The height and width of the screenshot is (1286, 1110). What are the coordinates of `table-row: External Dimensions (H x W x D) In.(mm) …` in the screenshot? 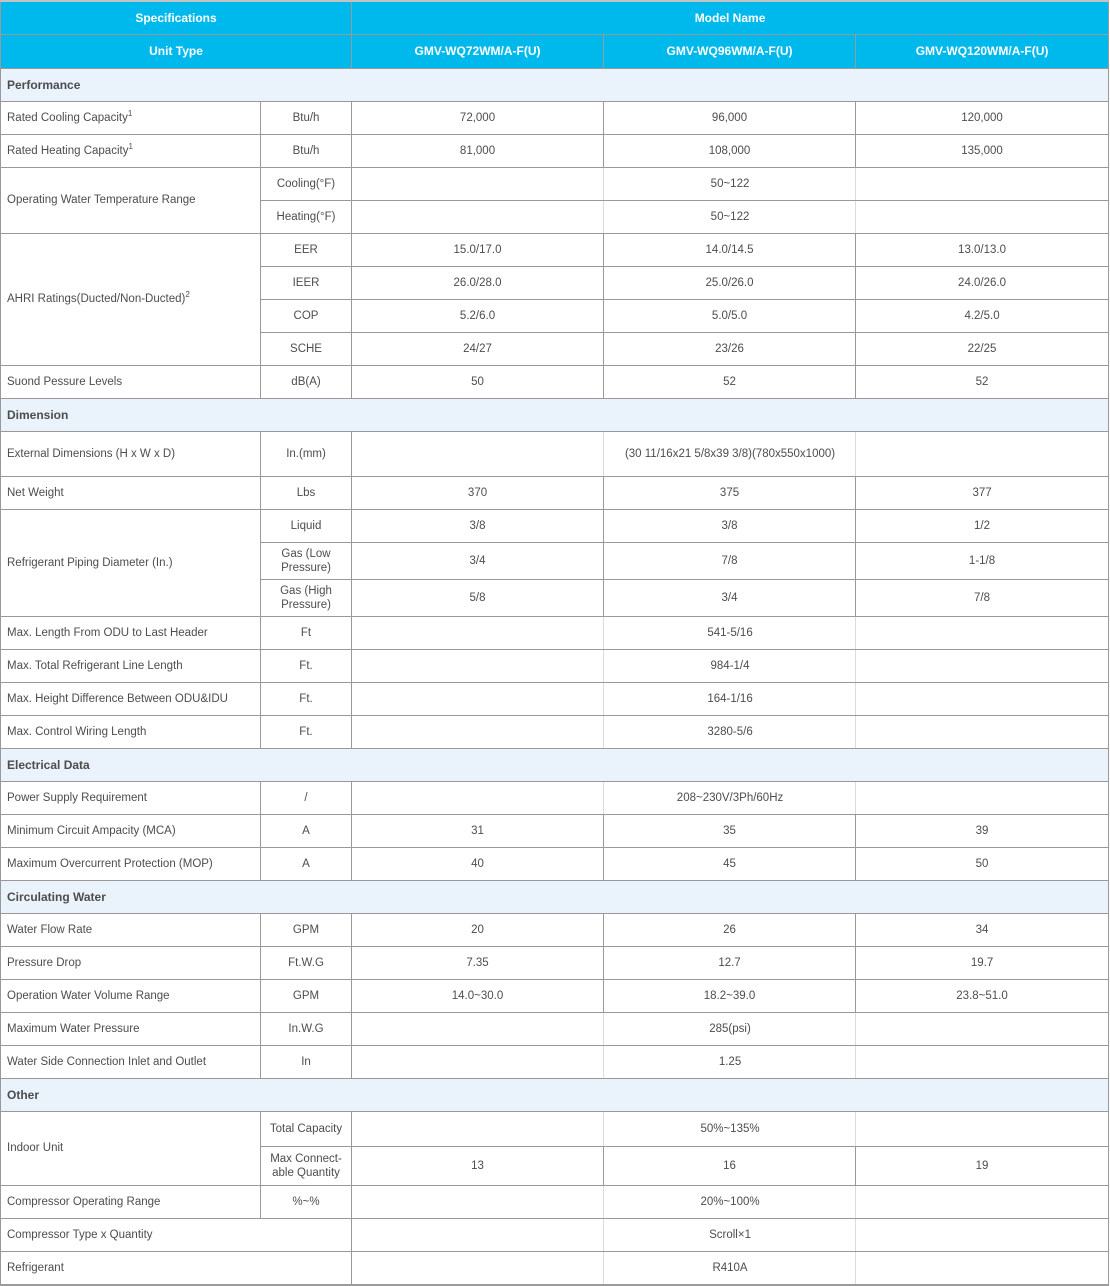 It's located at (555, 454).